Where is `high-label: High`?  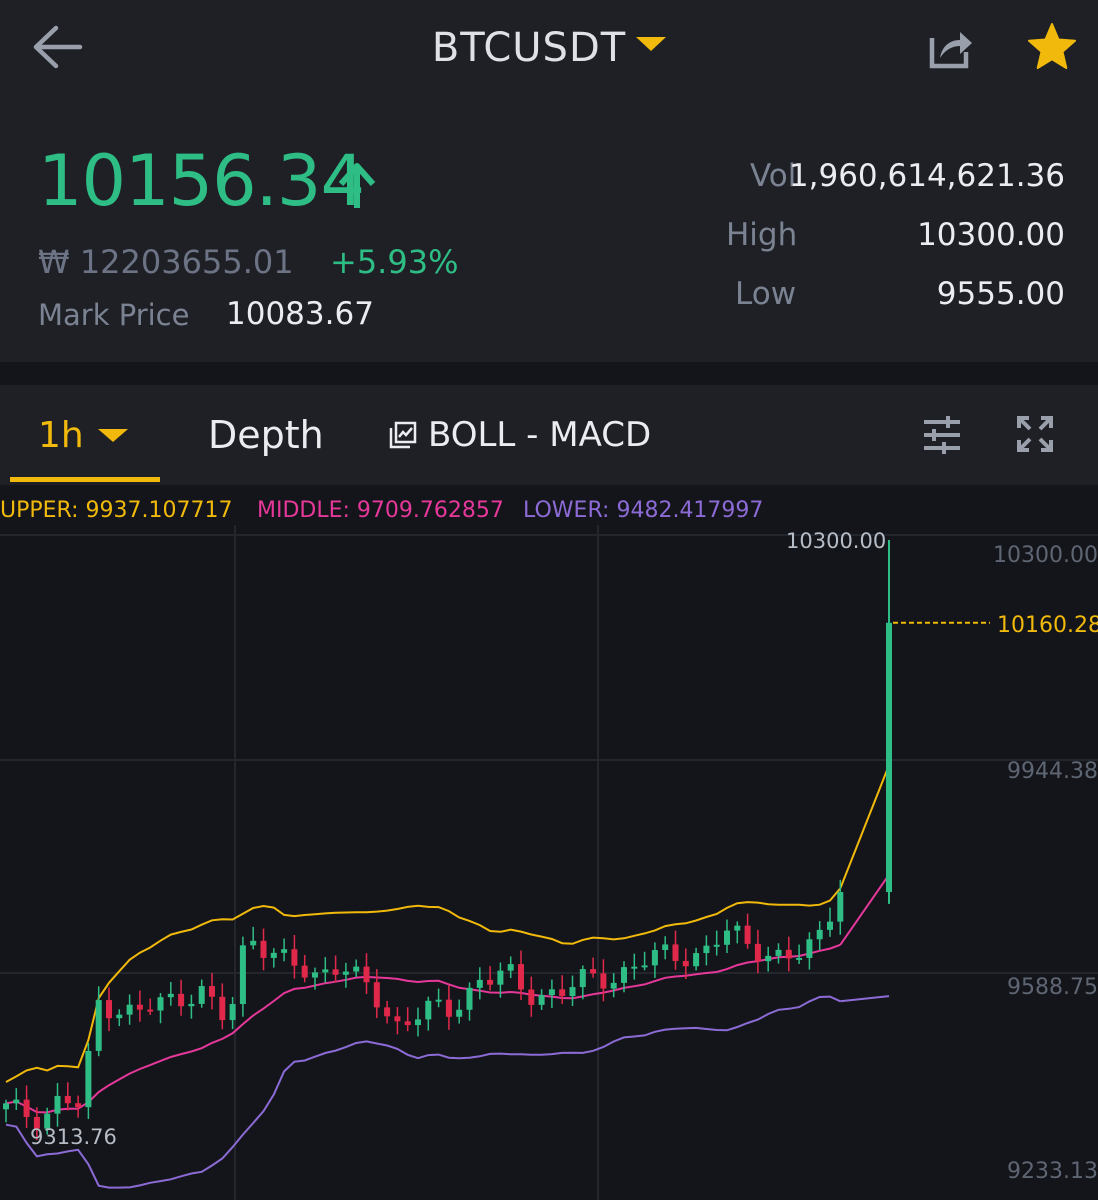
high-label: High is located at coordinates (762, 235).